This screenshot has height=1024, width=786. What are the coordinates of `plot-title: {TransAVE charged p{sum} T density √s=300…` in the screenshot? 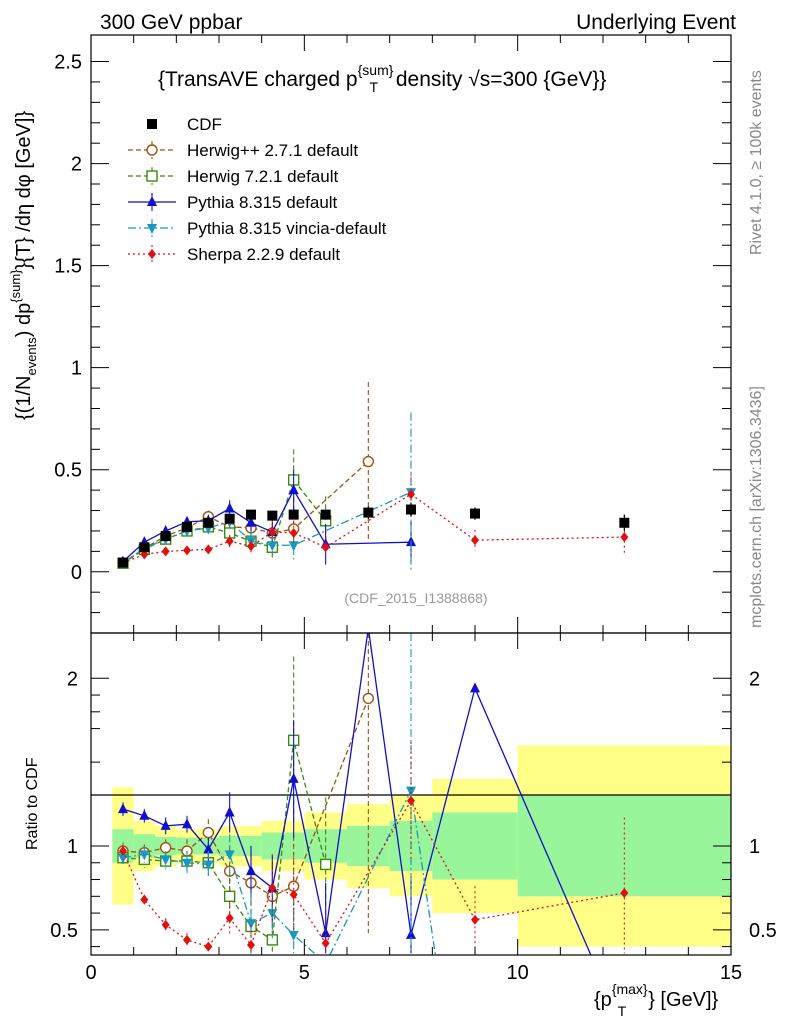 It's located at (382, 78).